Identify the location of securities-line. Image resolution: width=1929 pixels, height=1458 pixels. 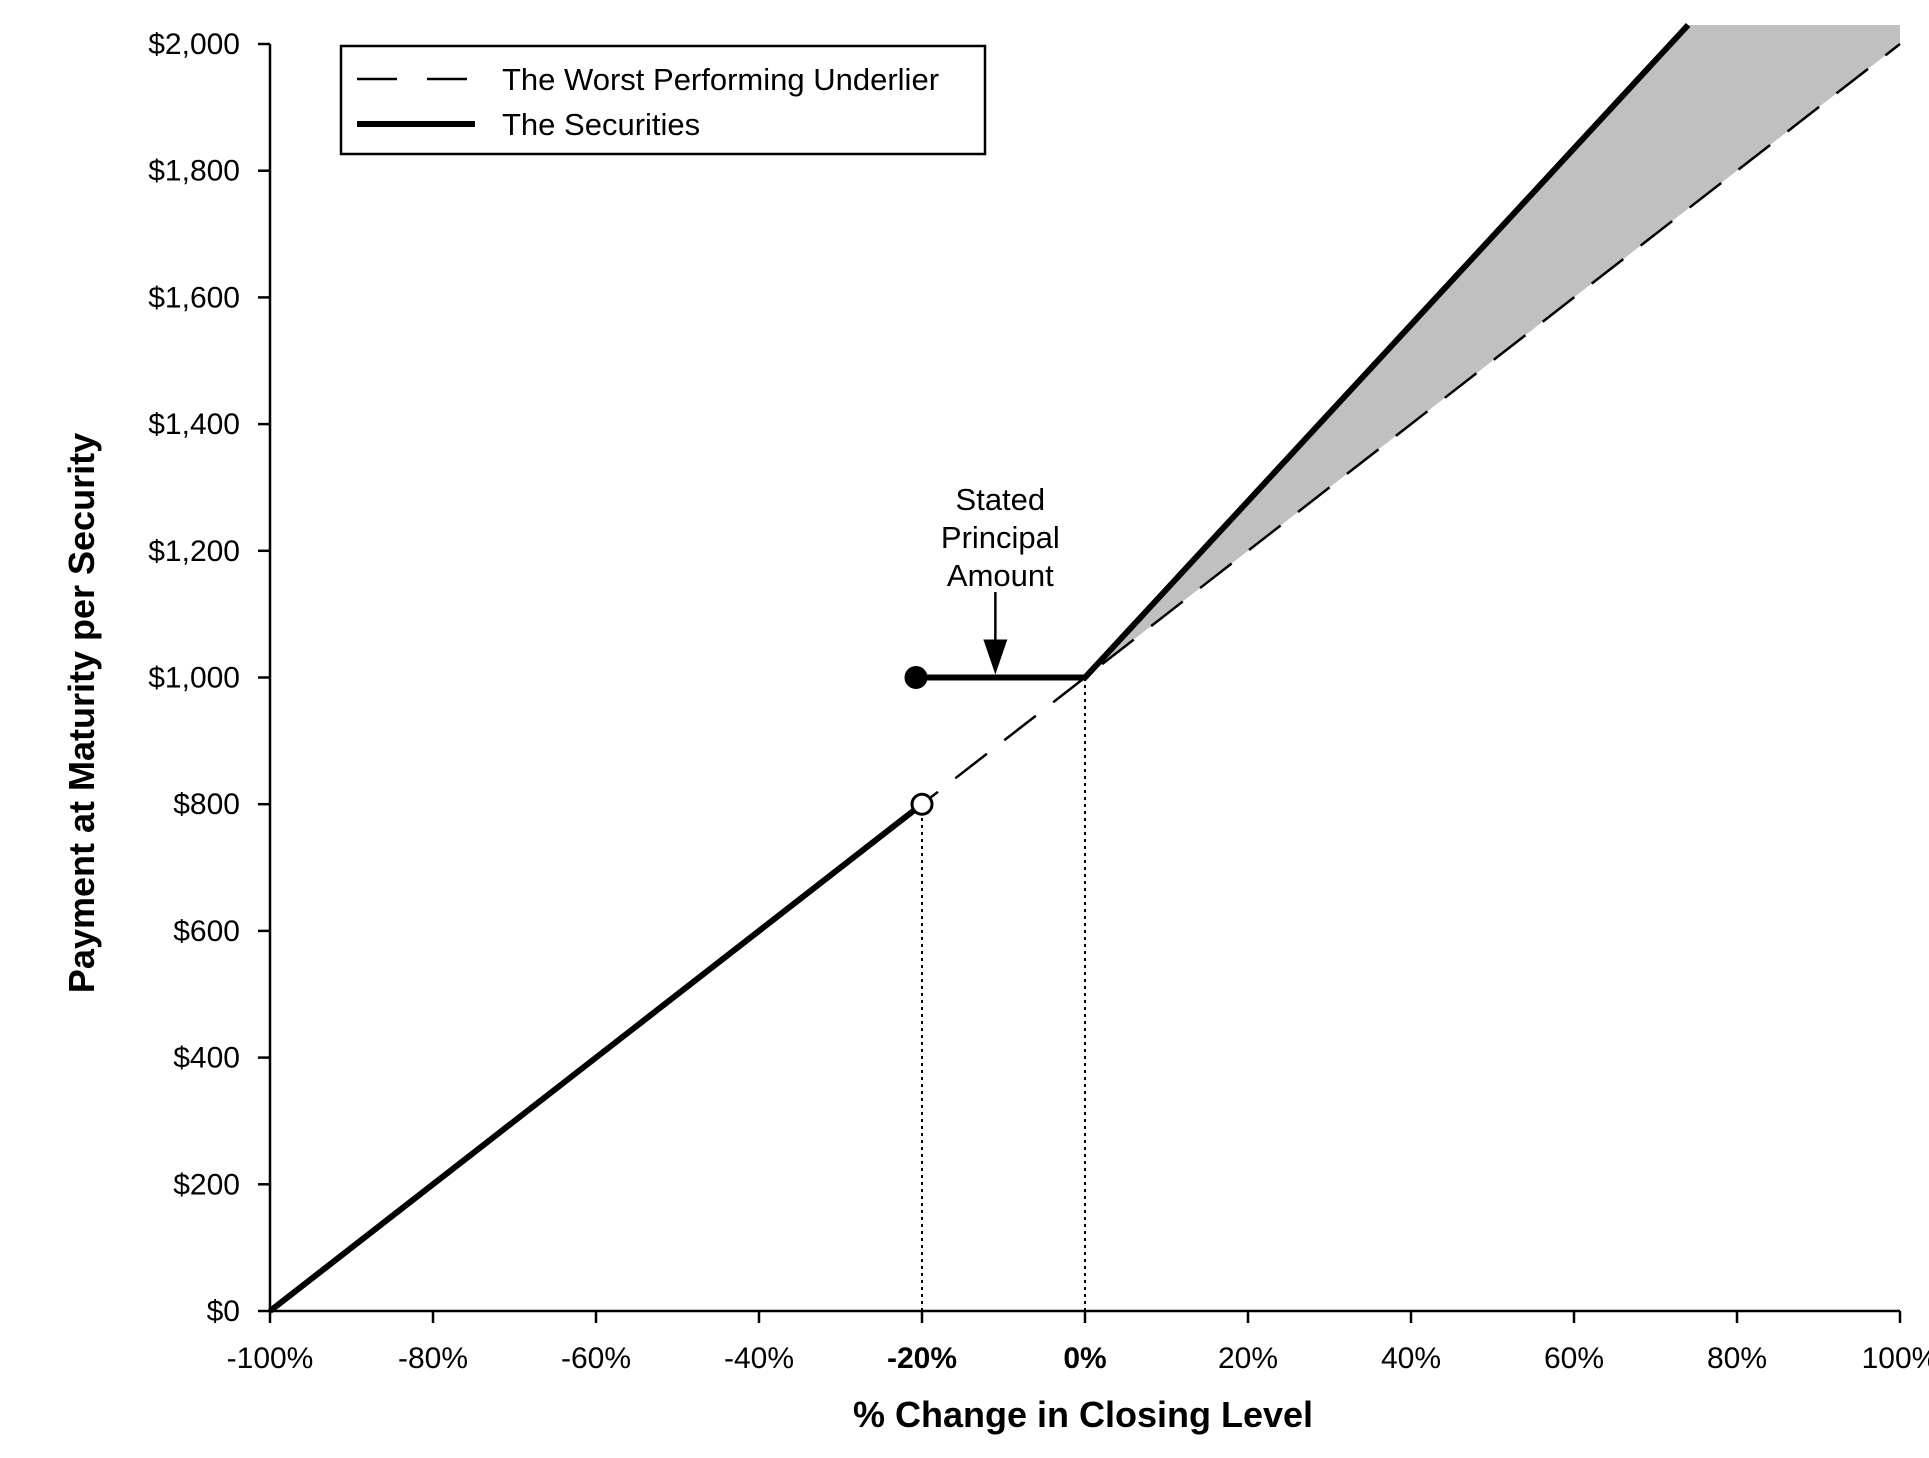
(596, 1057).